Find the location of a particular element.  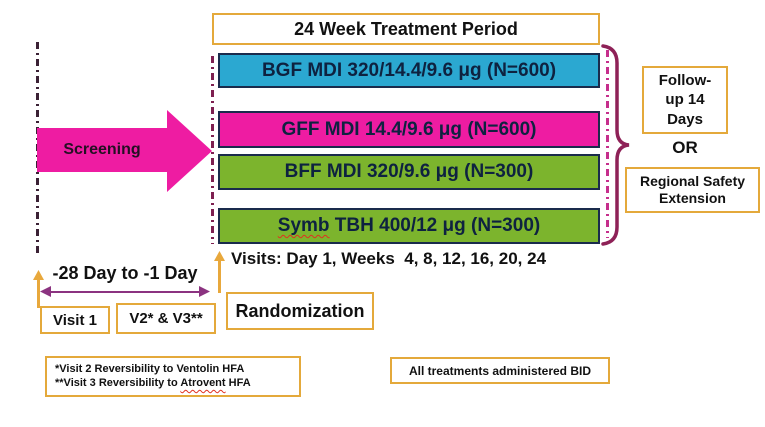

treatment-period-box: 24 Week Treatment Period is located at coordinates (406, 29).